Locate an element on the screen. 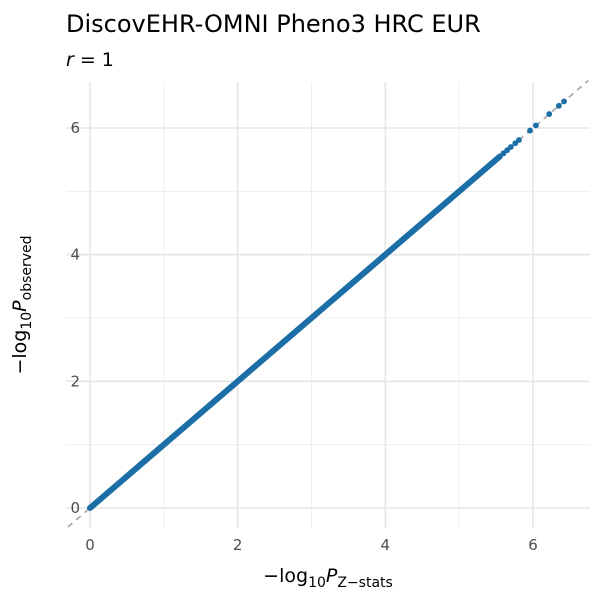 The height and width of the screenshot is (600, 600). y-axis-subscript: observed is located at coordinates (27, 267).